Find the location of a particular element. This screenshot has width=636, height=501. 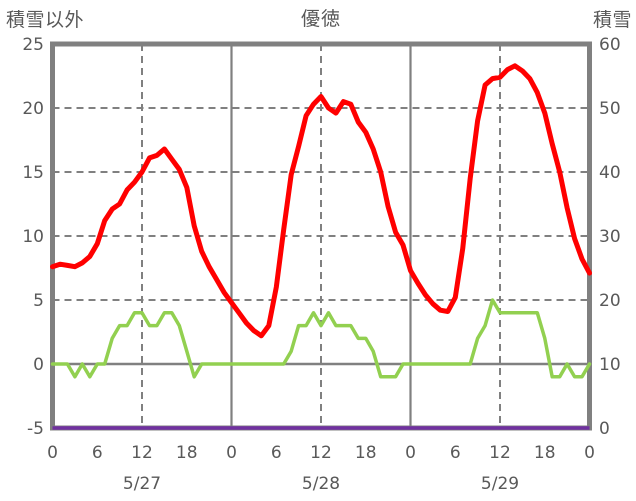

date-label-2: 5/29 is located at coordinates (500, 484).